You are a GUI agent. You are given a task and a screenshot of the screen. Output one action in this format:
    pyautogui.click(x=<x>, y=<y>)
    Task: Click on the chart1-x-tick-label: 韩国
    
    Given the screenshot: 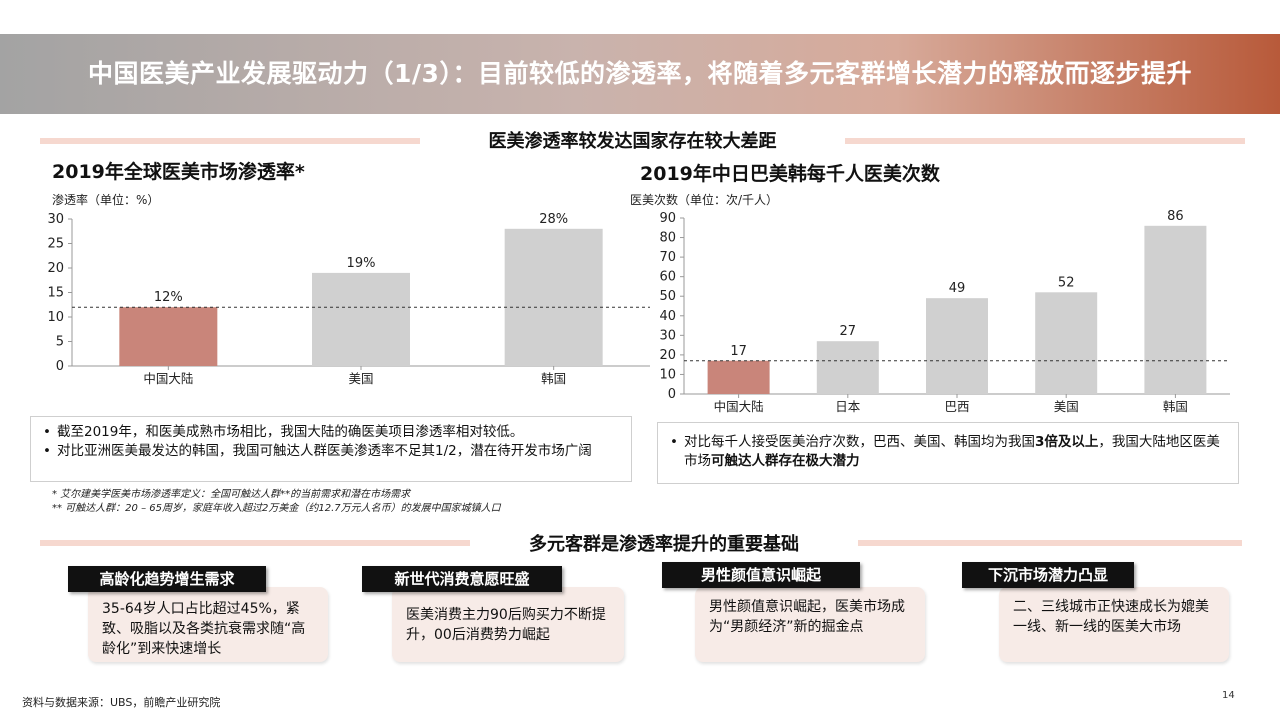 What is the action you would take?
    pyautogui.click(x=553, y=378)
    